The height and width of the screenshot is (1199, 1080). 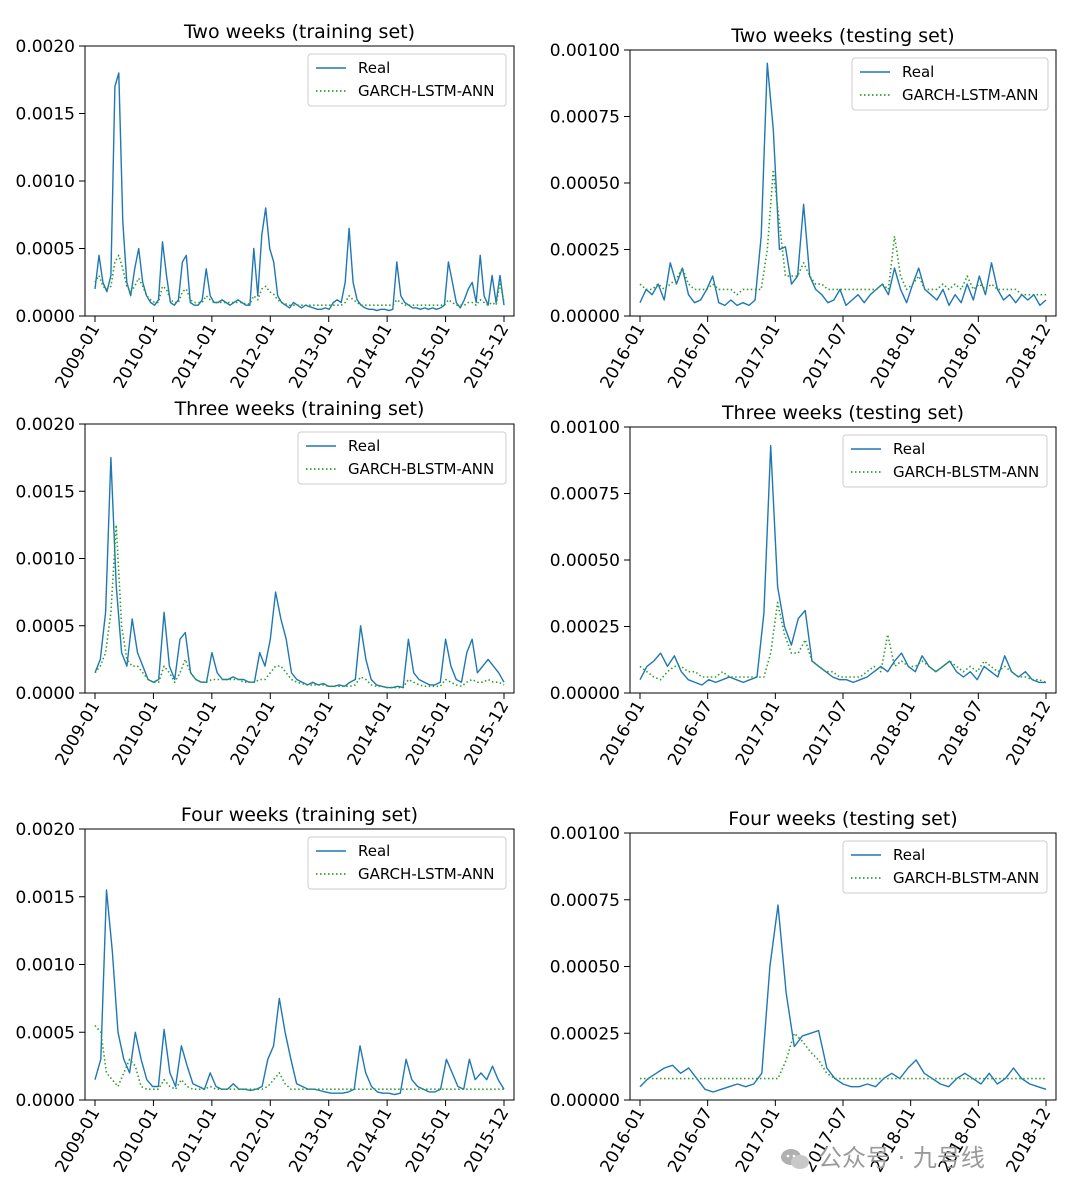 What do you see at coordinates (253, 357) in the screenshot?
I see `x-tick-label: 2012-01` at bounding box center [253, 357].